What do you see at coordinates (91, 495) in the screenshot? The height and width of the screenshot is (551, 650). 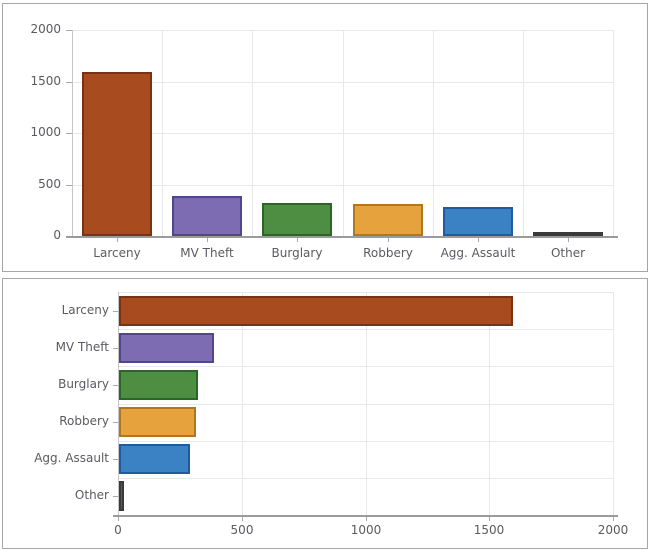 I see `y-axis-category-label: Other` at bounding box center [91, 495].